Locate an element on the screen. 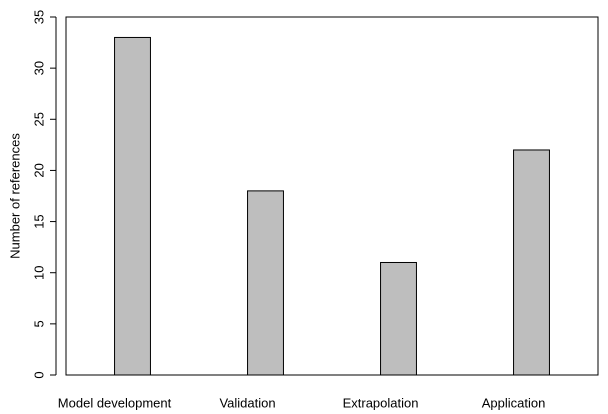  x-tick-label: Model development is located at coordinates (115, 402).